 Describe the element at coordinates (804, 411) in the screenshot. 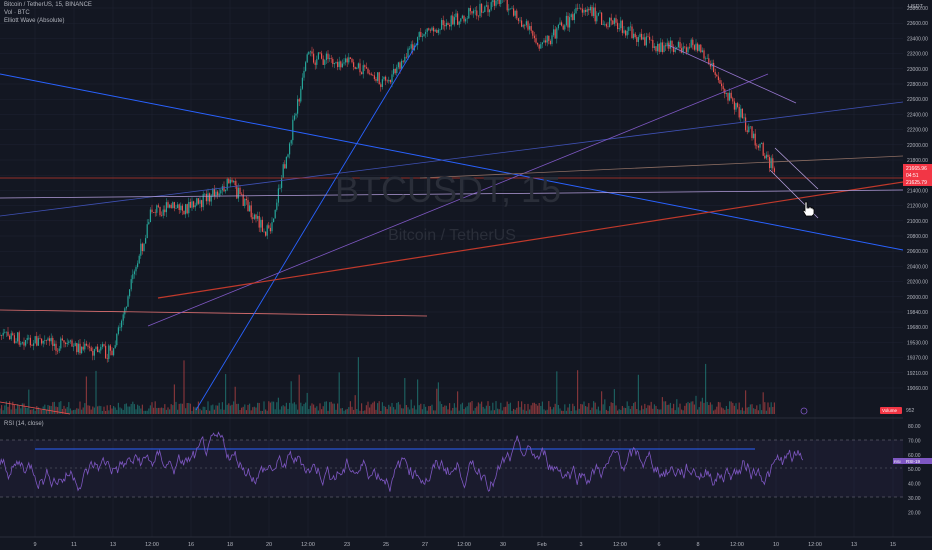

I see `eye-toggle-icon` at that location.